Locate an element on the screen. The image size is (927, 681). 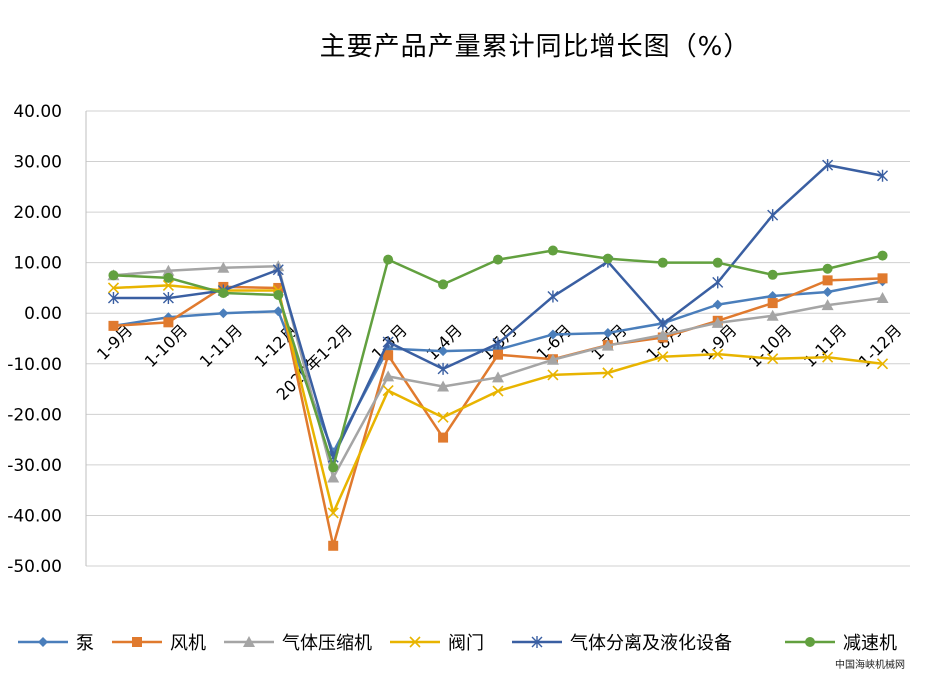
y-tick-label: -30.00 is located at coordinates (34, 466).